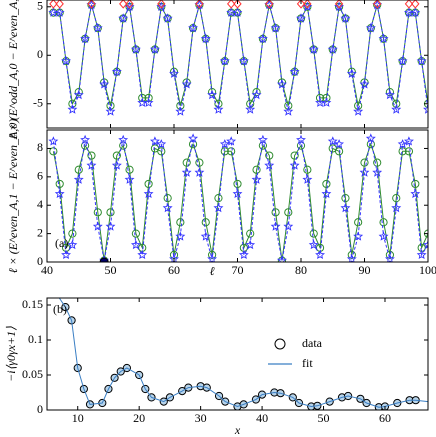 The height and width of the screenshot is (437, 436). What do you see at coordinates (32, 374) in the screenshot?
I see `y-tick-label: 0.05` at bounding box center [32, 374].